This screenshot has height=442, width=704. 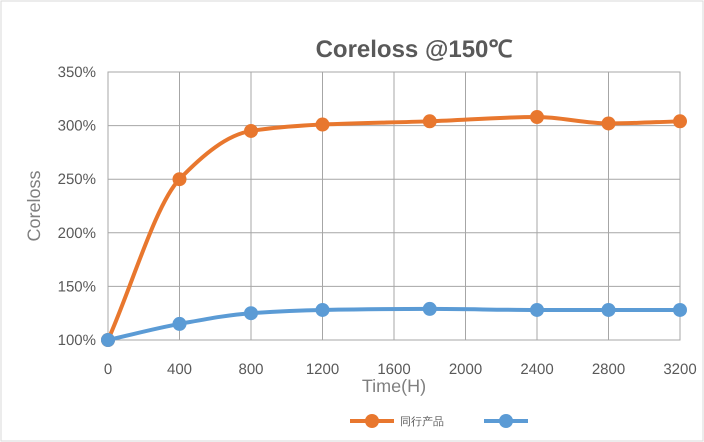 What do you see at coordinates (77, 179) in the screenshot?
I see `y-tick-label: 250%` at bounding box center [77, 179].